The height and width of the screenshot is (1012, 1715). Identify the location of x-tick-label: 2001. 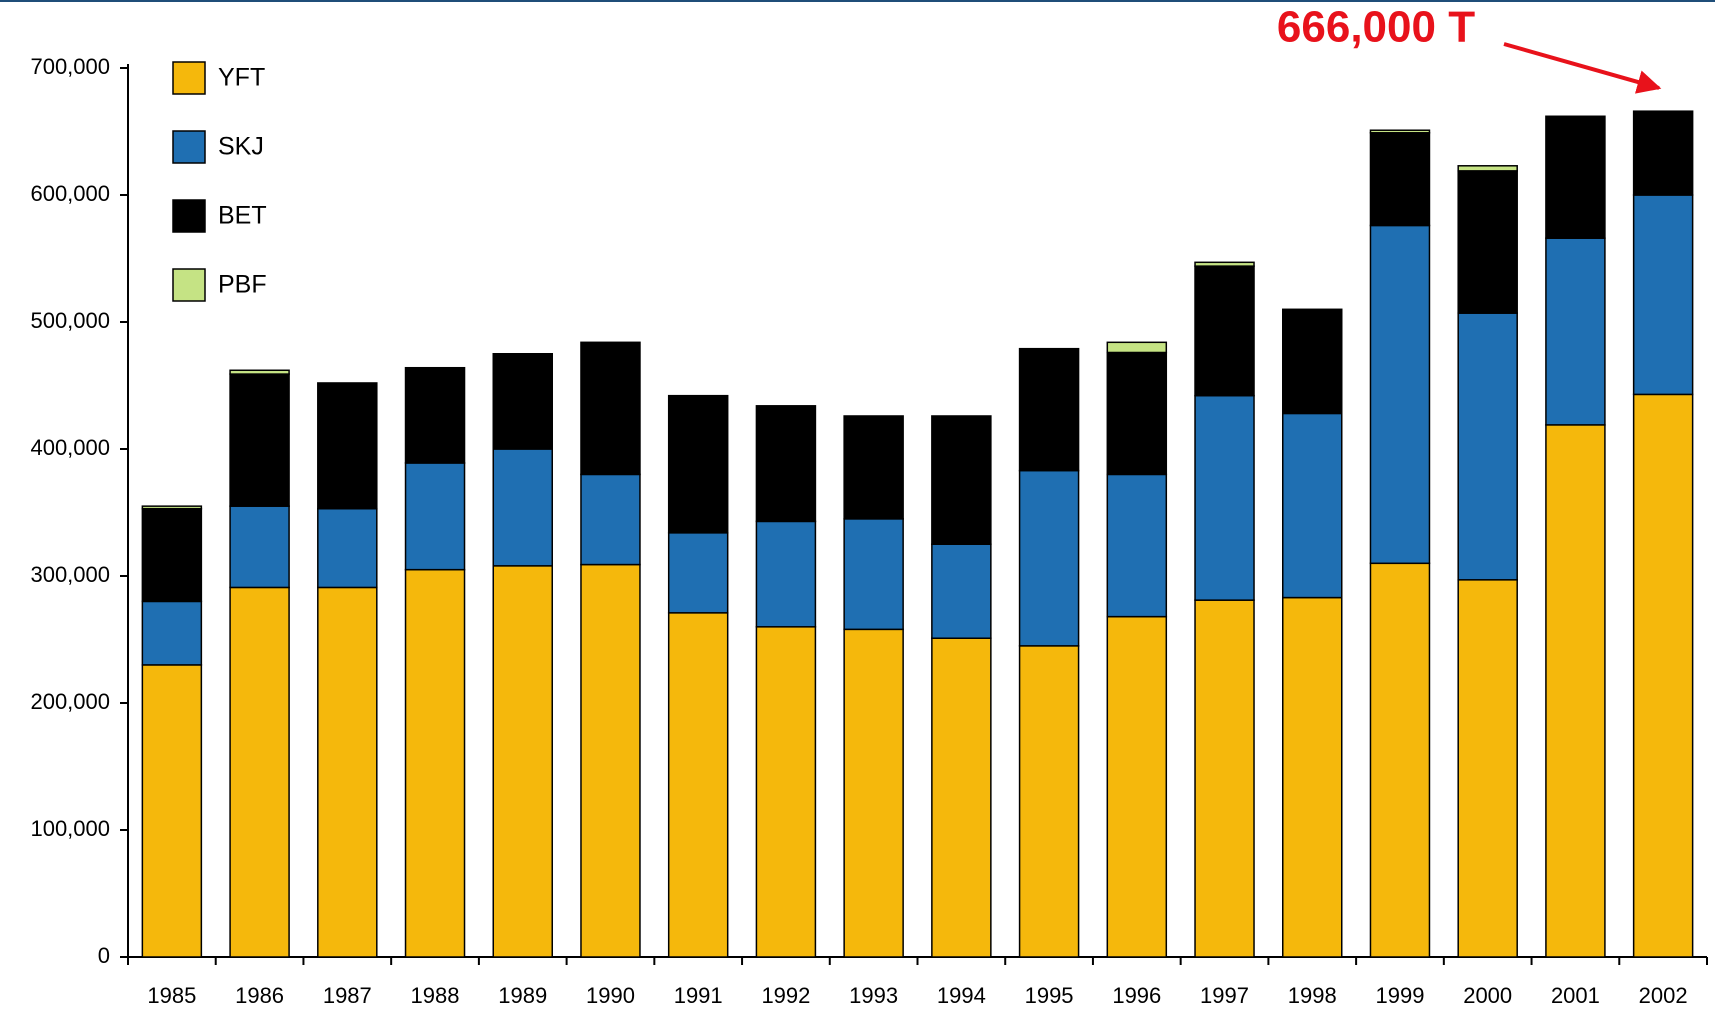
(1575, 995).